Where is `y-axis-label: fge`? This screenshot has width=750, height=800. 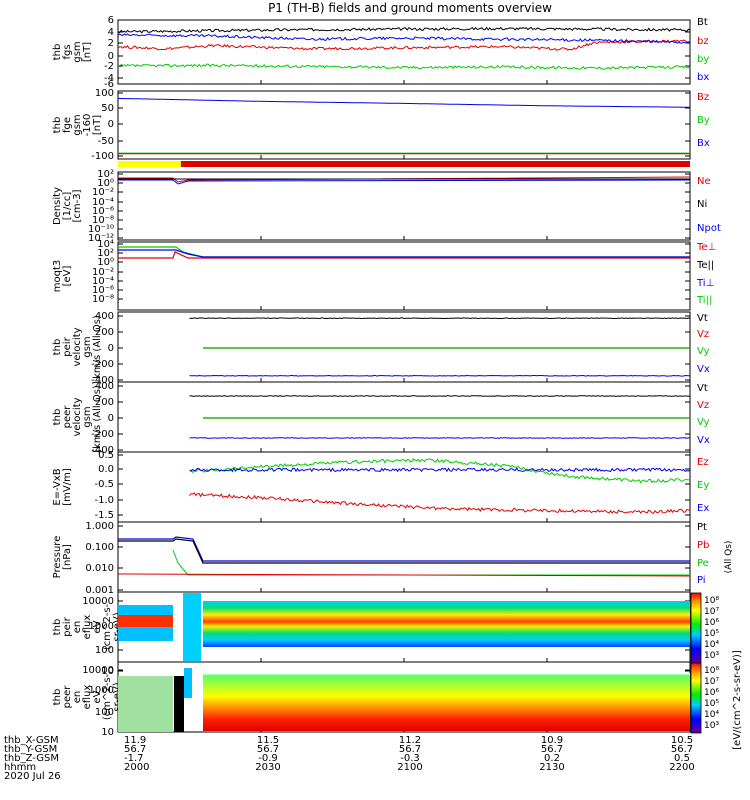 y-axis-label: fge is located at coordinates (67, 125).